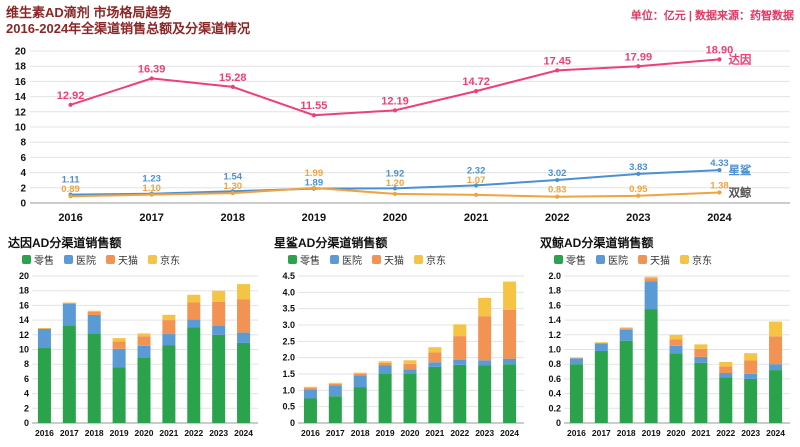 The width and height of the screenshot is (800, 447). What do you see at coordinates (21, 128) in the screenshot?
I see `y-axis-label: 10` at bounding box center [21, 128].